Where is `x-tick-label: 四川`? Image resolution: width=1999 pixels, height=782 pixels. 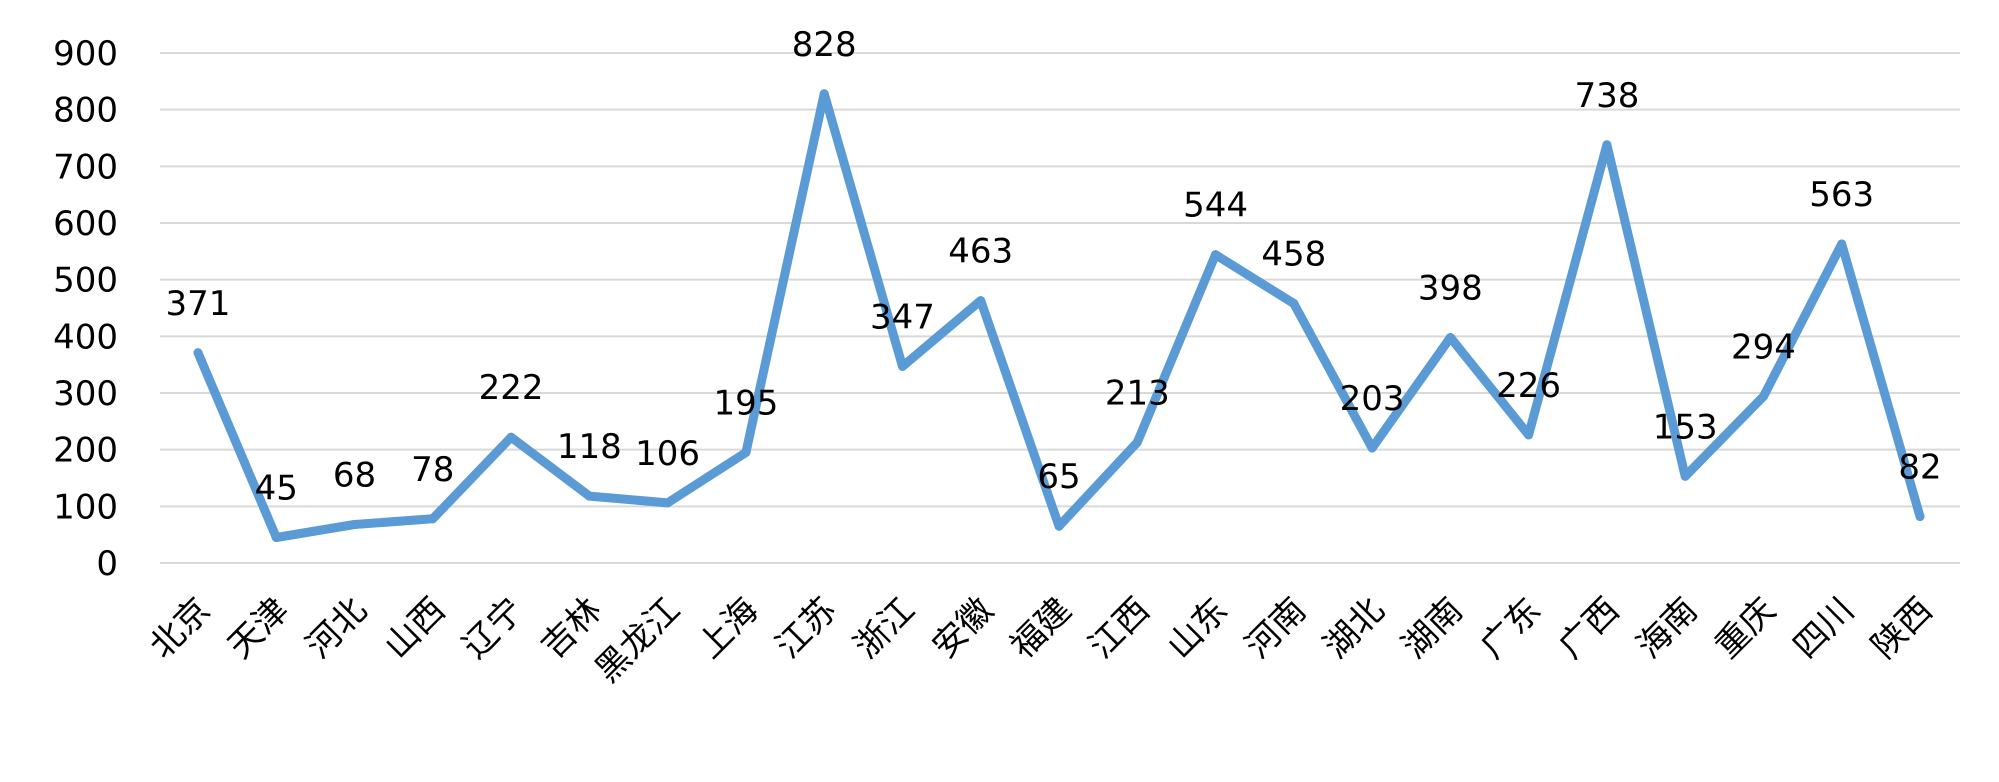 x-tick-label: 四川 is located at coordinates (1824, 628).